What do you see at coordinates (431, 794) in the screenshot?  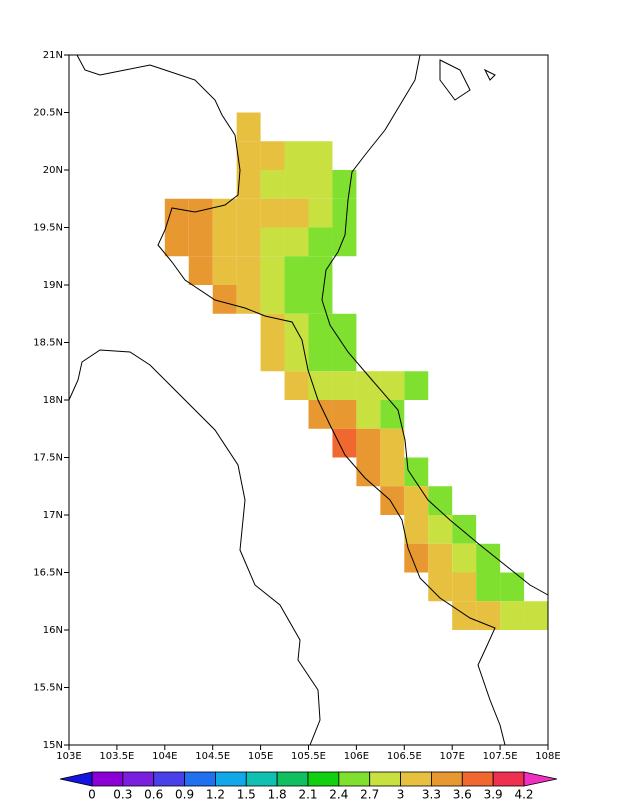 I see `colorbar-label: 3.3` at bounding box center [431, 794].